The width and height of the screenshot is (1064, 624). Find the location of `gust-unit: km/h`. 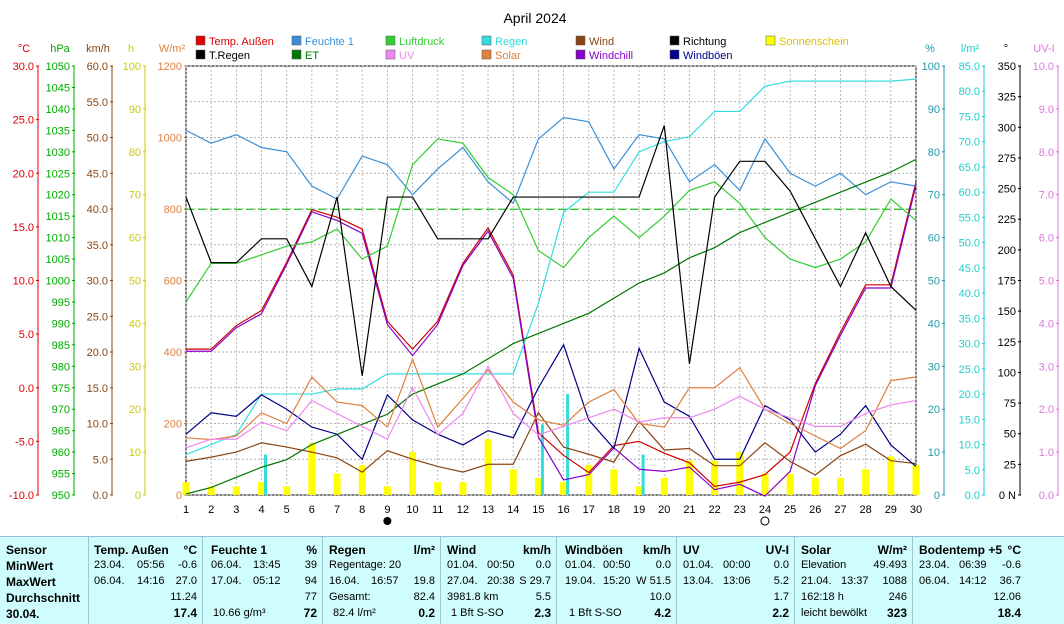

gust-unit: km/h is located at coordinates (656, 550).